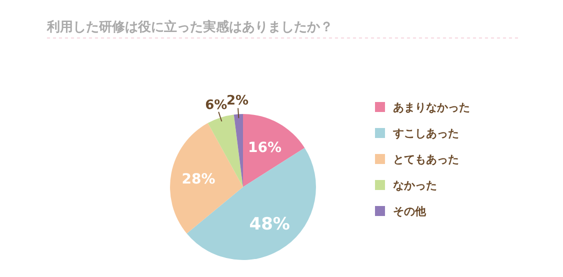 The height and width of the screenshot is (277, 563). I want to click on legend-label: すこしあった, so click(425, 133).